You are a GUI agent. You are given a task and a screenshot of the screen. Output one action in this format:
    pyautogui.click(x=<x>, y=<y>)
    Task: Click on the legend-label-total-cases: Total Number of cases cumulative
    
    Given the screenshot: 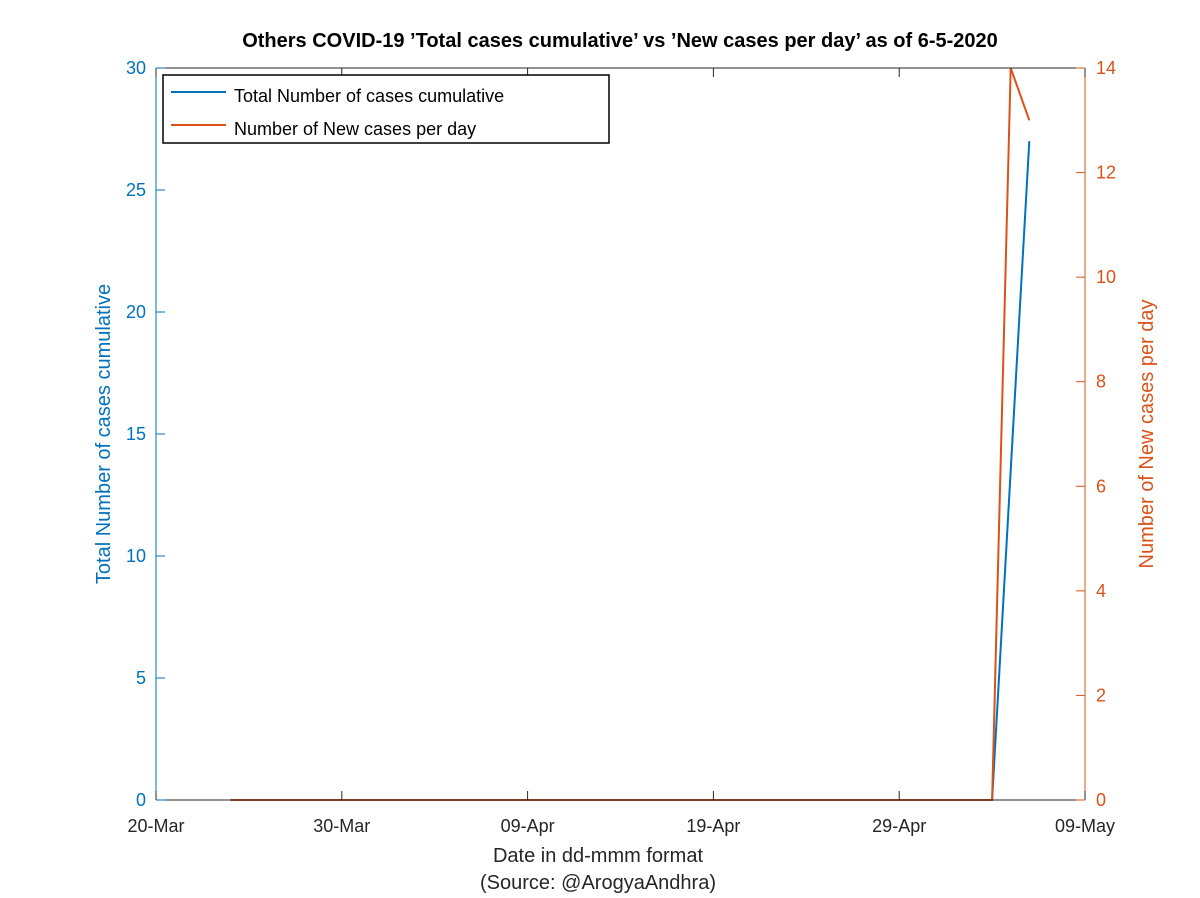 What is the action you would take?
    pyautogui.click(x=369, y=96)
    